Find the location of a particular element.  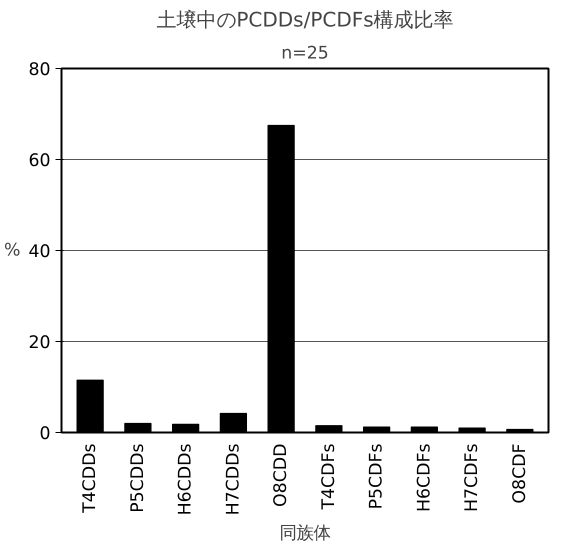

x-tick-label: H6CDFs is located at coordinates (424, 477).